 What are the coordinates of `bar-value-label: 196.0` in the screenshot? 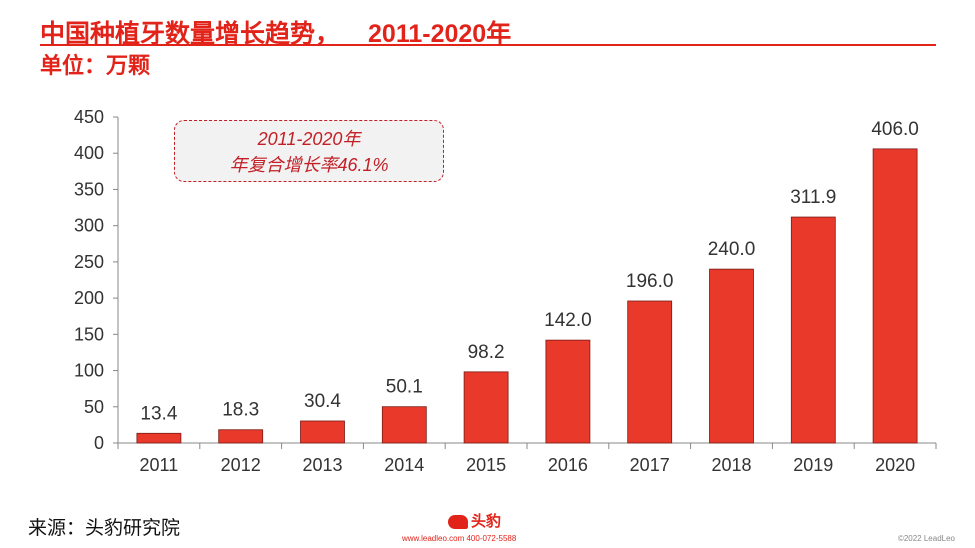 It's located at (650, 281).